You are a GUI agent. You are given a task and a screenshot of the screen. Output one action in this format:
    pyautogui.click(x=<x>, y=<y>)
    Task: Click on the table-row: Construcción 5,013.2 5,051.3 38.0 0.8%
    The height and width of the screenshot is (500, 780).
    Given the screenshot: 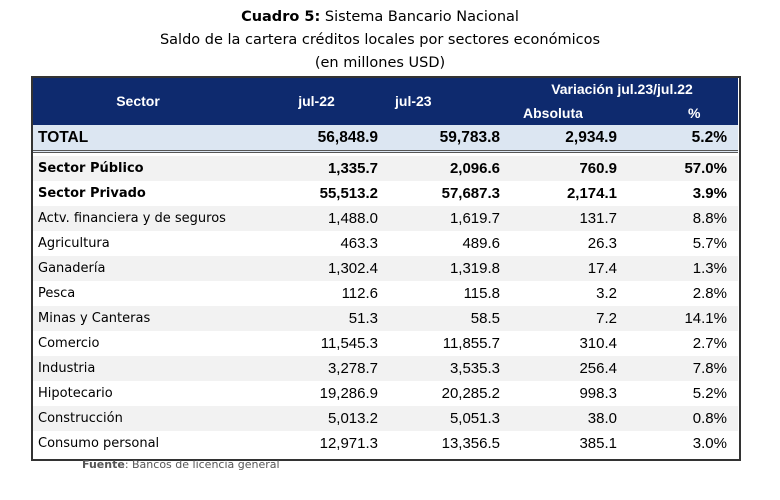 What is the action you would take?
    pyautogui.click(x=385, y=418)
    